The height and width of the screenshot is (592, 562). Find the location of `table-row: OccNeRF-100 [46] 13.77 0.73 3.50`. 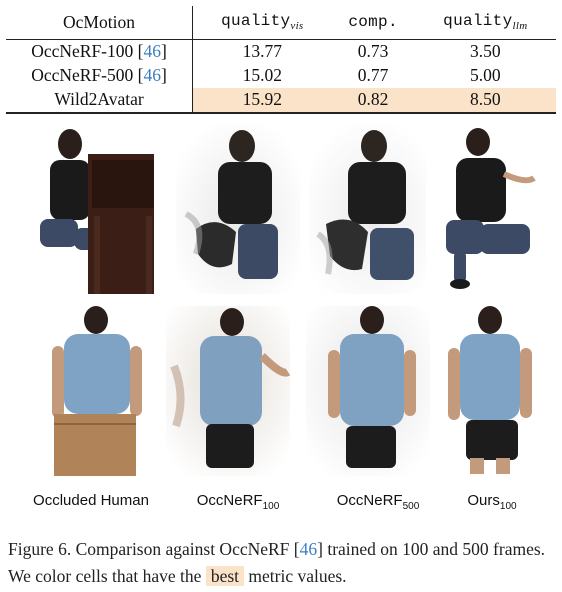

table-row: OccNeRF-100 [46] 13.77 0.73 3.50 is located at coordinates (281, 51).